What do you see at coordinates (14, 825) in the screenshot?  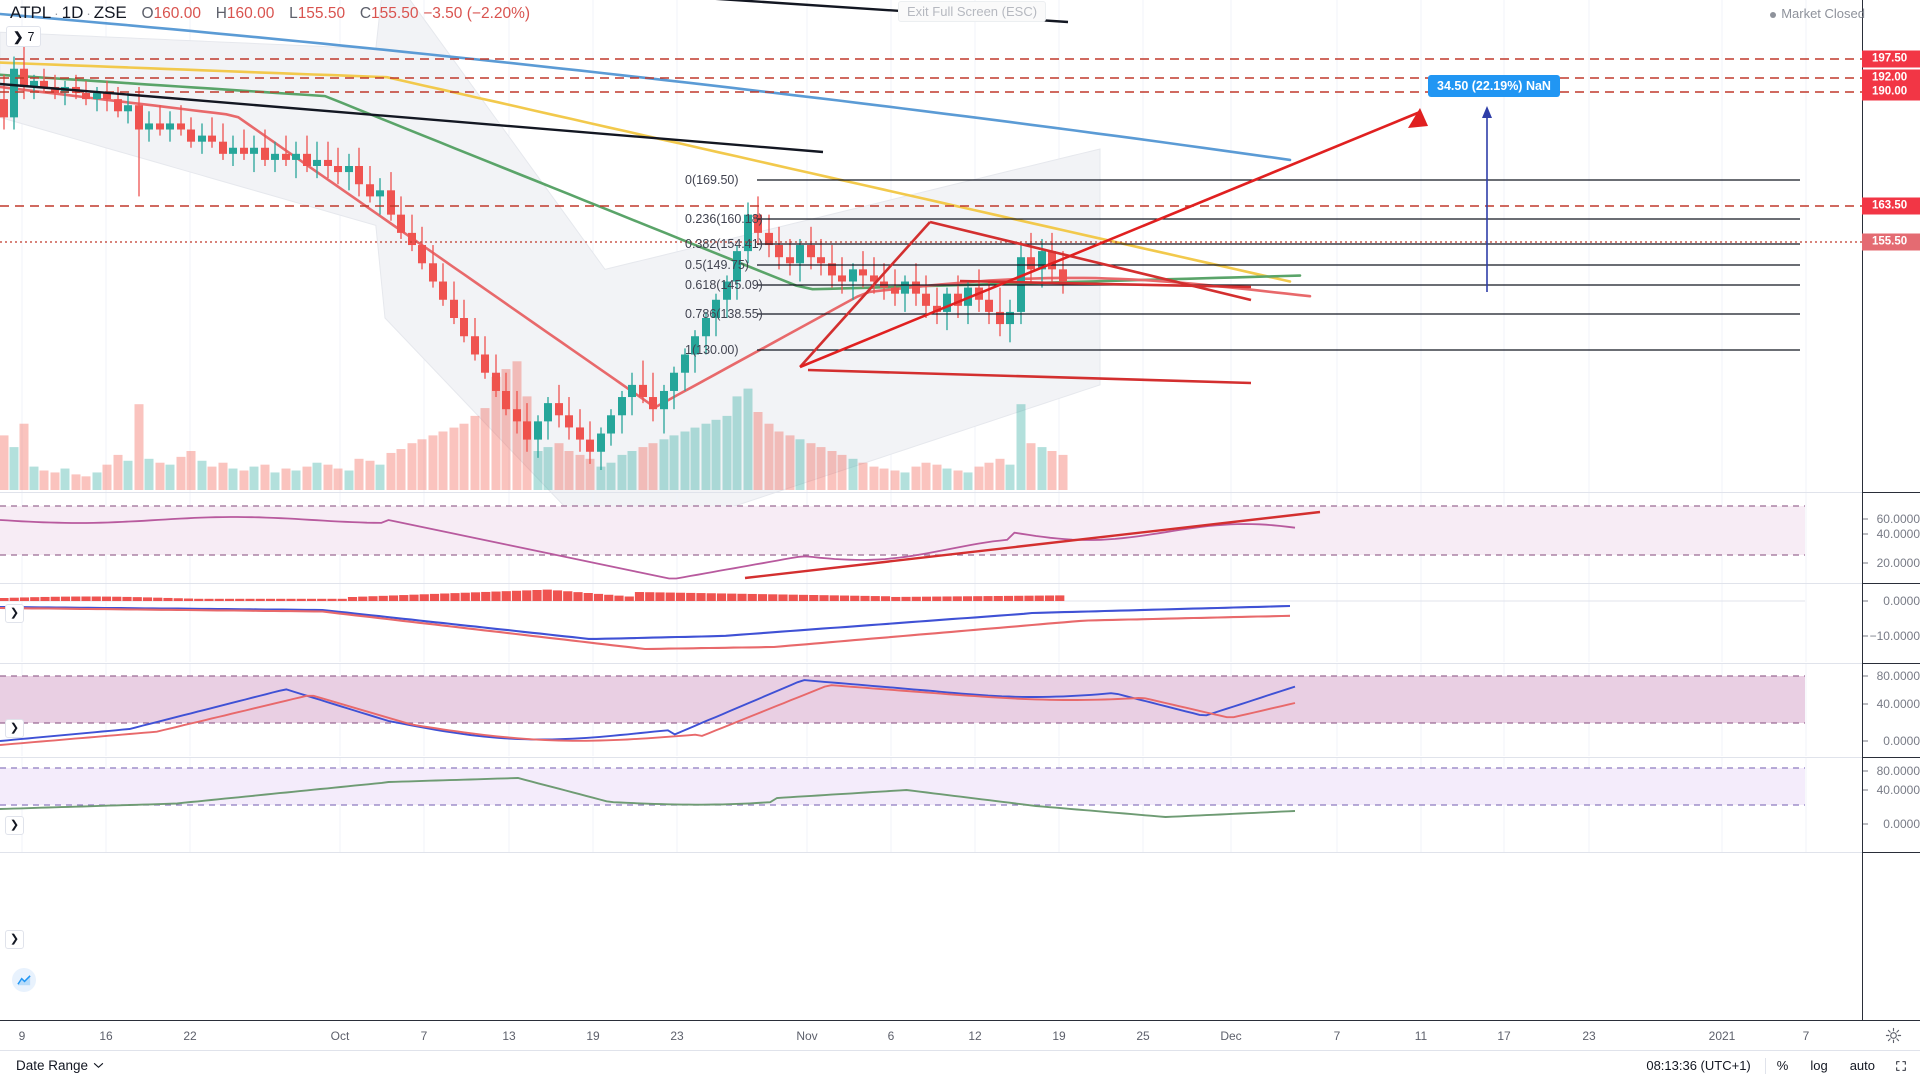 I see `stochastic-pane-expand-toggle: ❯` at bounding box center [14, 825].